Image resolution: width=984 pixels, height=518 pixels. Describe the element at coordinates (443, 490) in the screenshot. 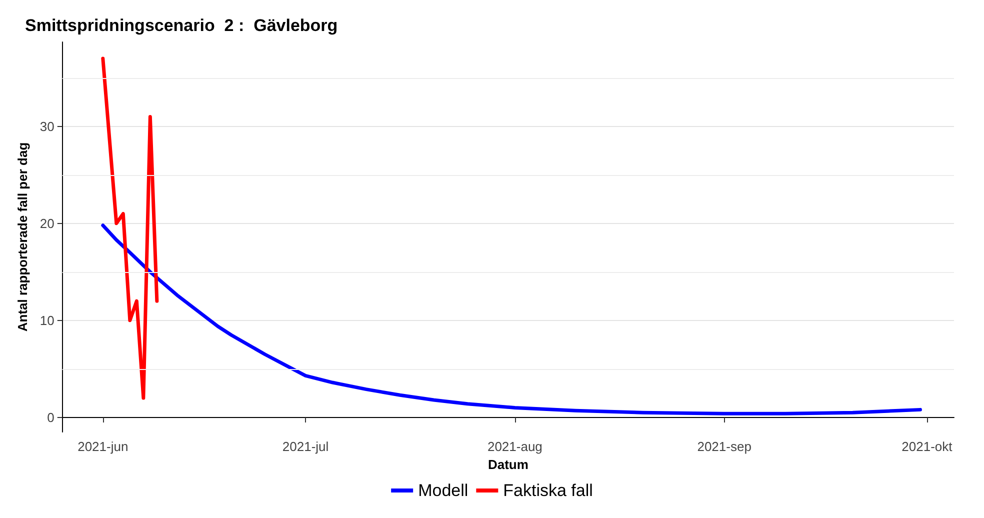

I see `legend-label: Modell` at that location.